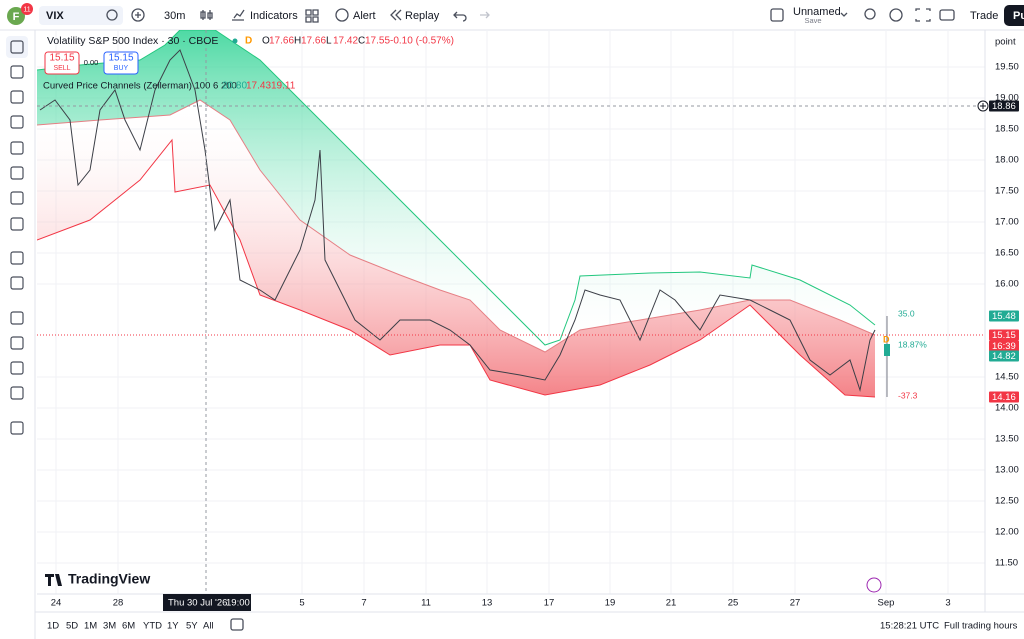 This screenshot has height=639, width=1024. What do you see at coordinates (192, 626) in the screenshot?
I see `range-button: 5Y` at bounding box center [192, 626].